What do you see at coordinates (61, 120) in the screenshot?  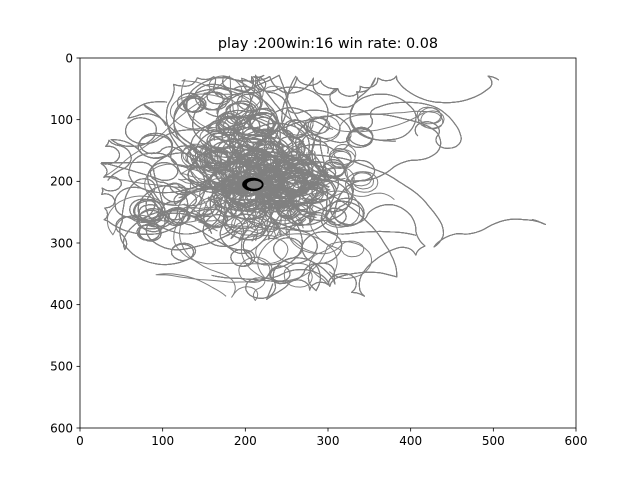 I see `y-tick-label: 100` at bounding box center [61, 120].